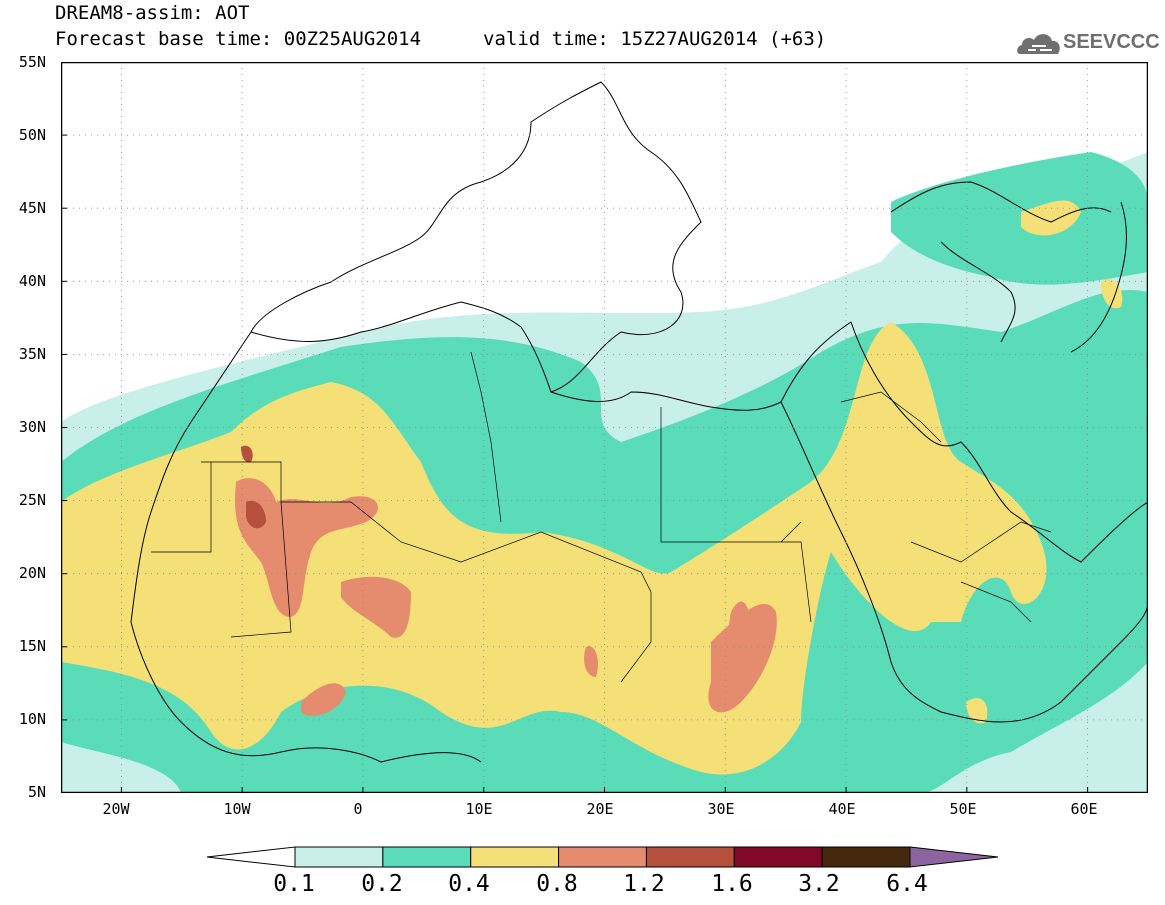 The width and height of the screenshot is (1165, 905). What do you see at coordinates (557, 884) in the screenshot?
I see `colorbar-label: 0.8` at bounding box center [557, 884].